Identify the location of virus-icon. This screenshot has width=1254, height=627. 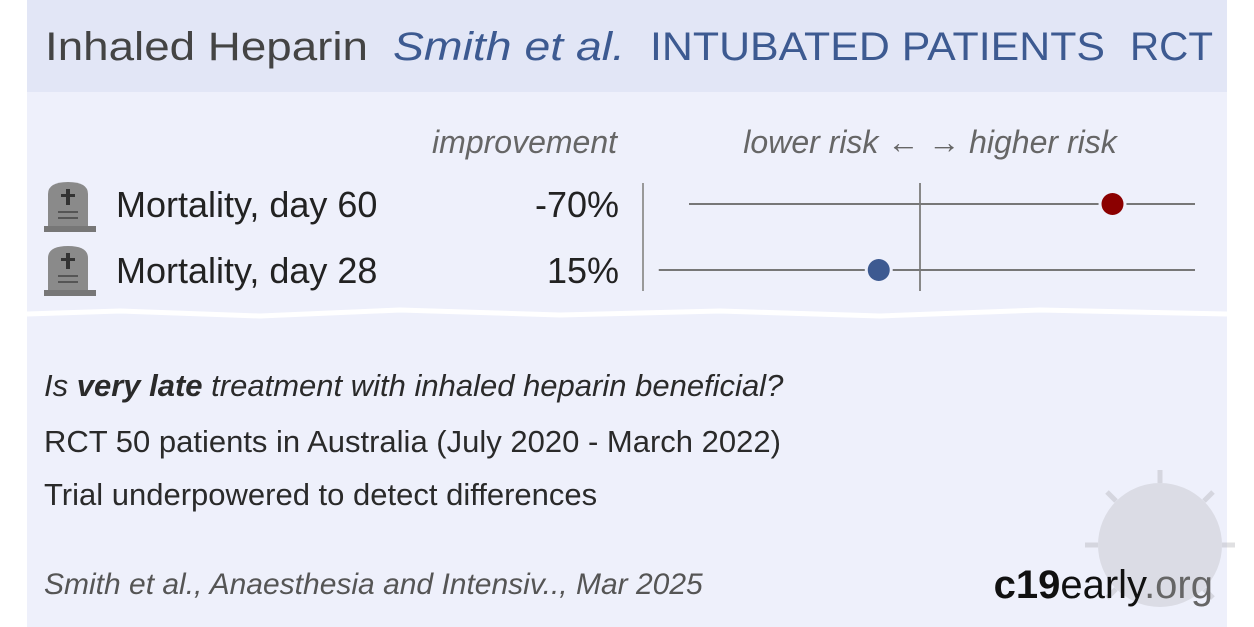
(1160, 538).